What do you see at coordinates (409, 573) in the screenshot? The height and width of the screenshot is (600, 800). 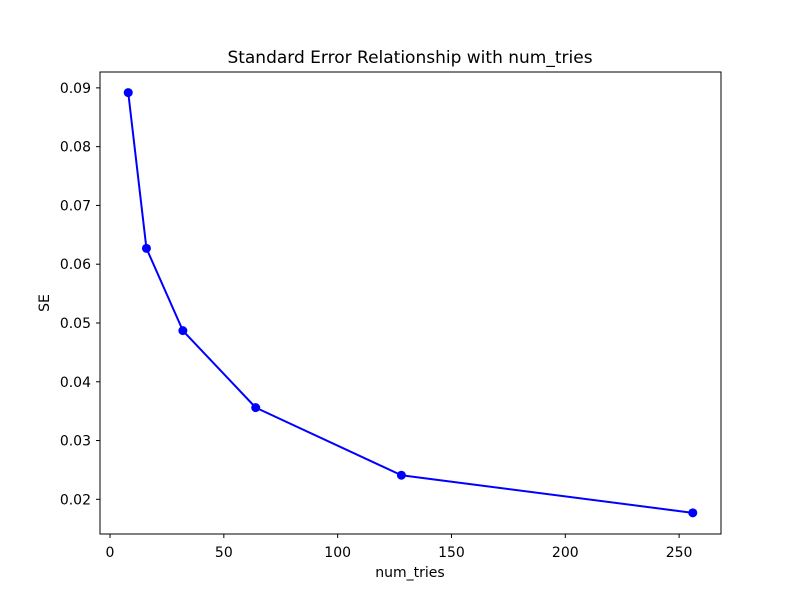 I see `x-axis-label: num_tries` at bounding box center [409, 573].